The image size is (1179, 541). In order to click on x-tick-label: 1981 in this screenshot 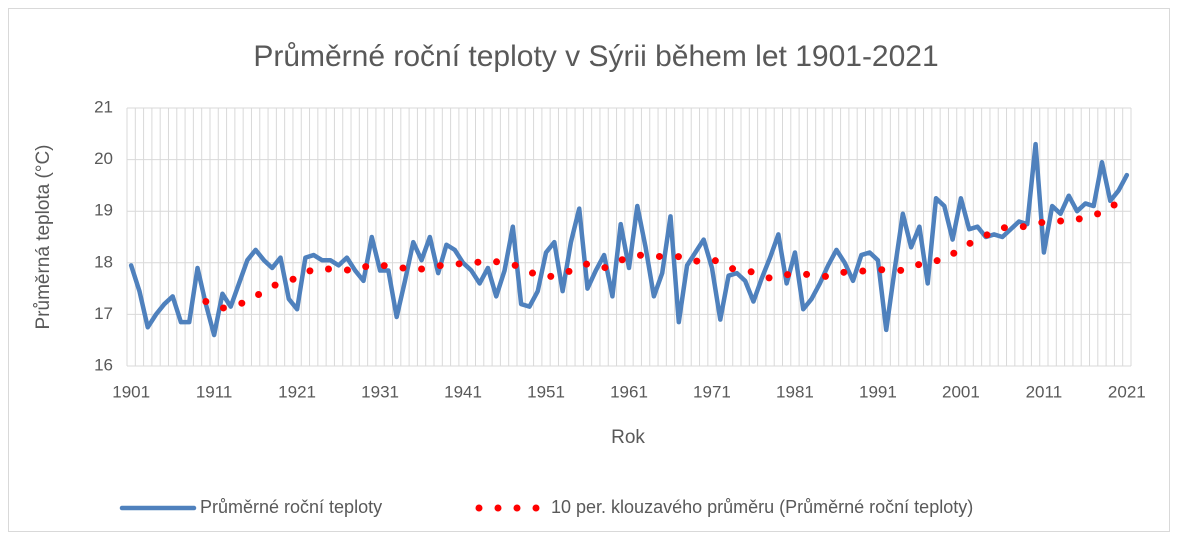, I will do `click(795, 391)`.